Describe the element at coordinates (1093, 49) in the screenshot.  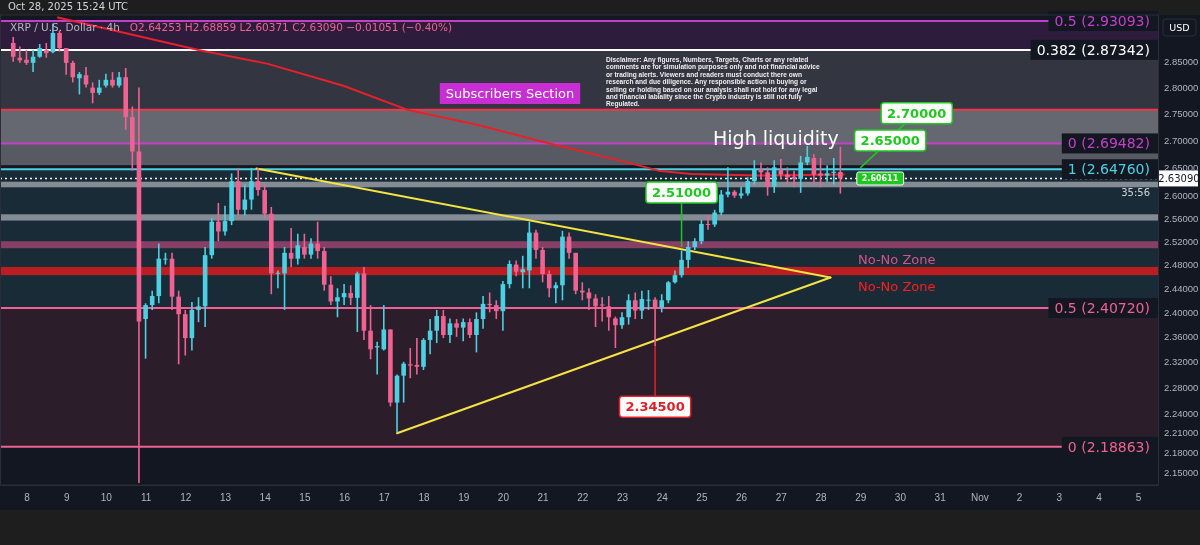
I see `ref-line-label: 0.382 (2.87342)` at that location.